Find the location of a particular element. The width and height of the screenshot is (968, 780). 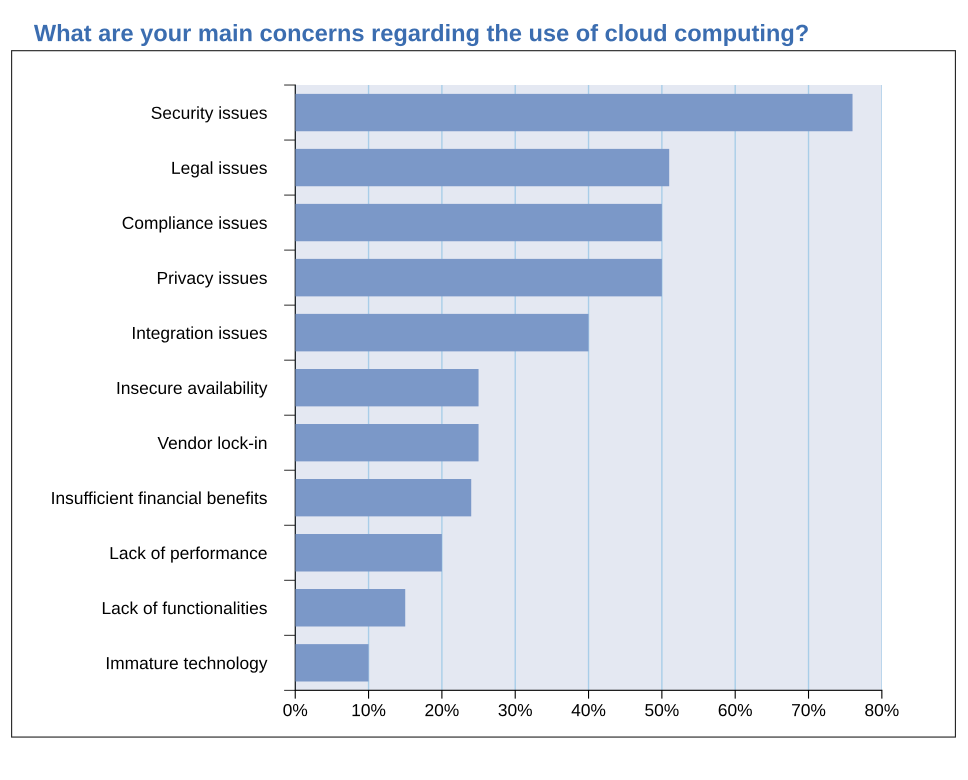

x-tick-label: 0% is located at coordinates (295, 710).